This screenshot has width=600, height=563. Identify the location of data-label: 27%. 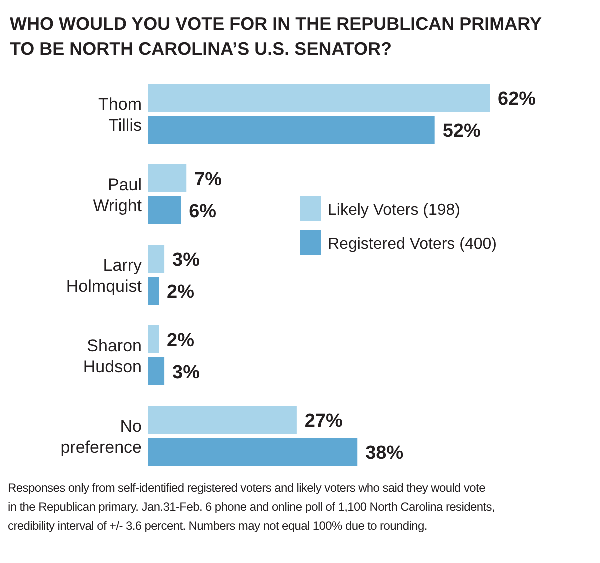
(324, 421).